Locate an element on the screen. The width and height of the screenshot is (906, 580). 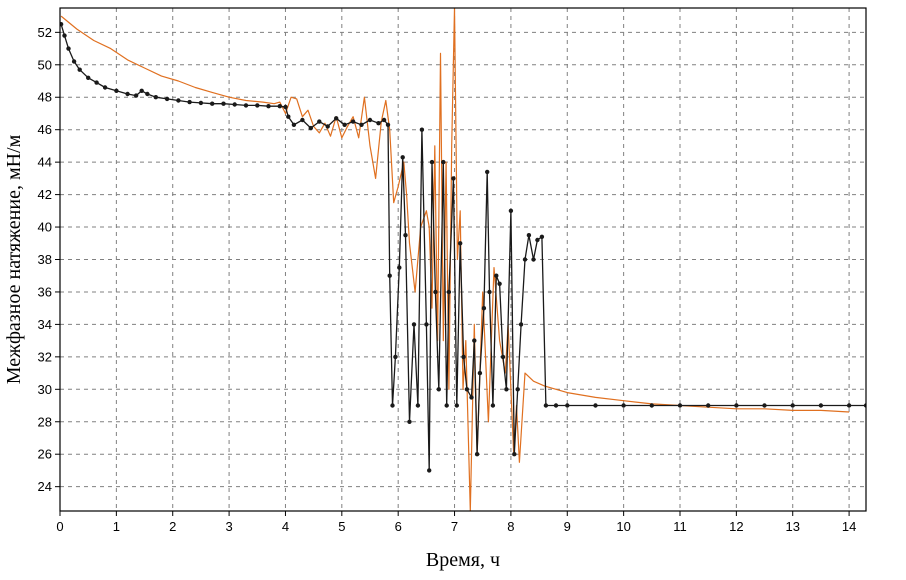
x-tick-label: 13 is located at coordinates (792, 526).